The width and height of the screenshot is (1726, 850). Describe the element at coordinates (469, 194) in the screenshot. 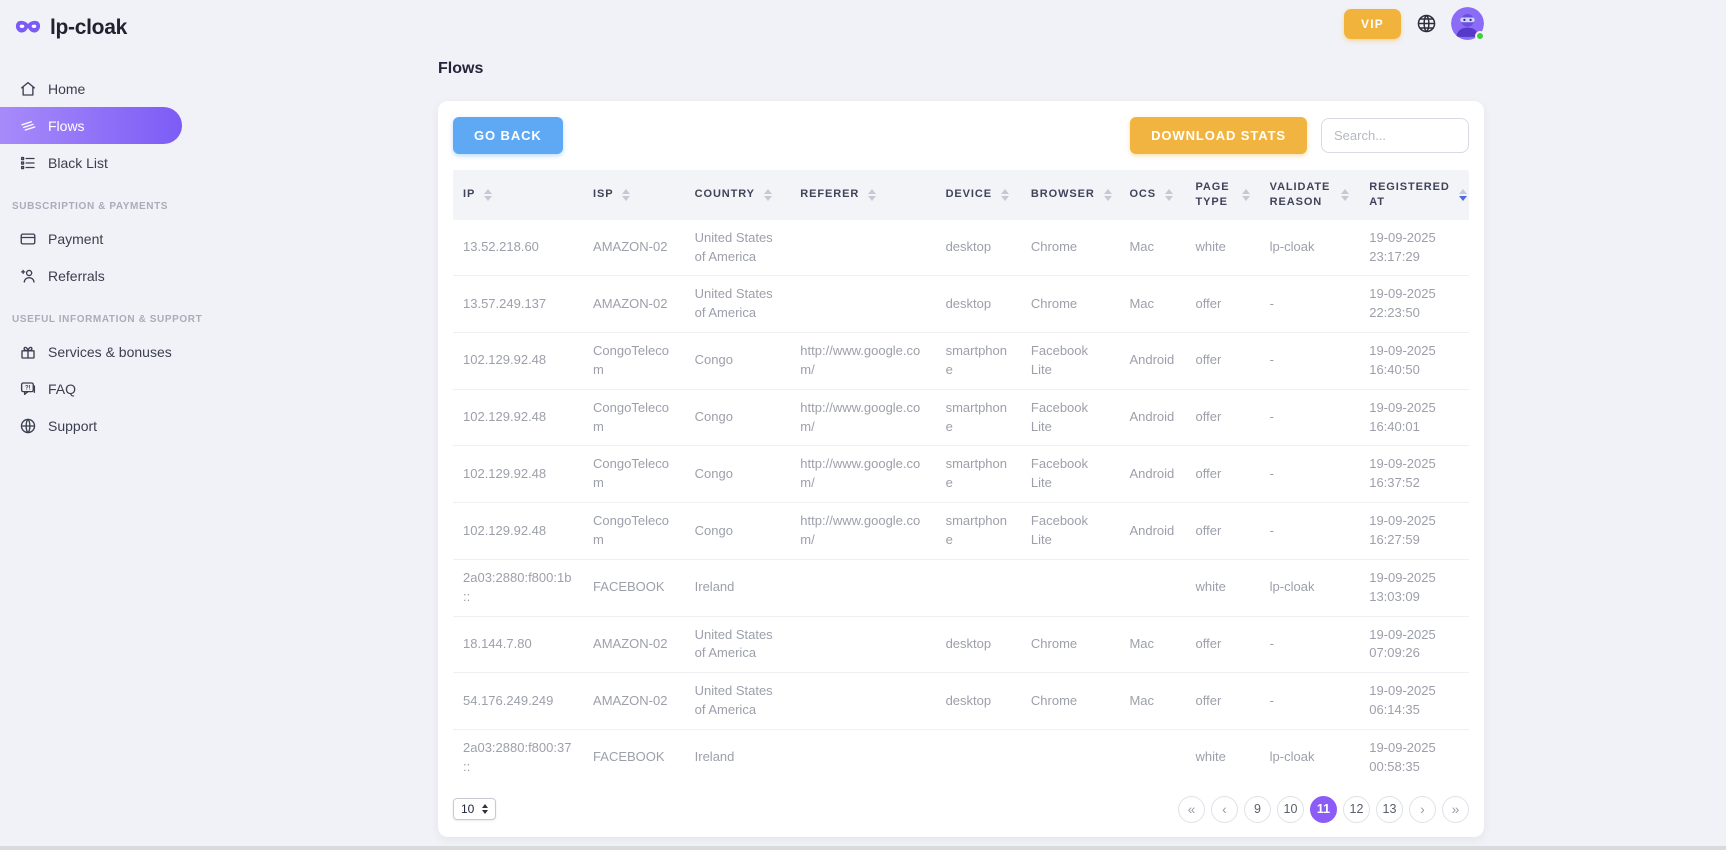

I see `column-label: IP` at that location.